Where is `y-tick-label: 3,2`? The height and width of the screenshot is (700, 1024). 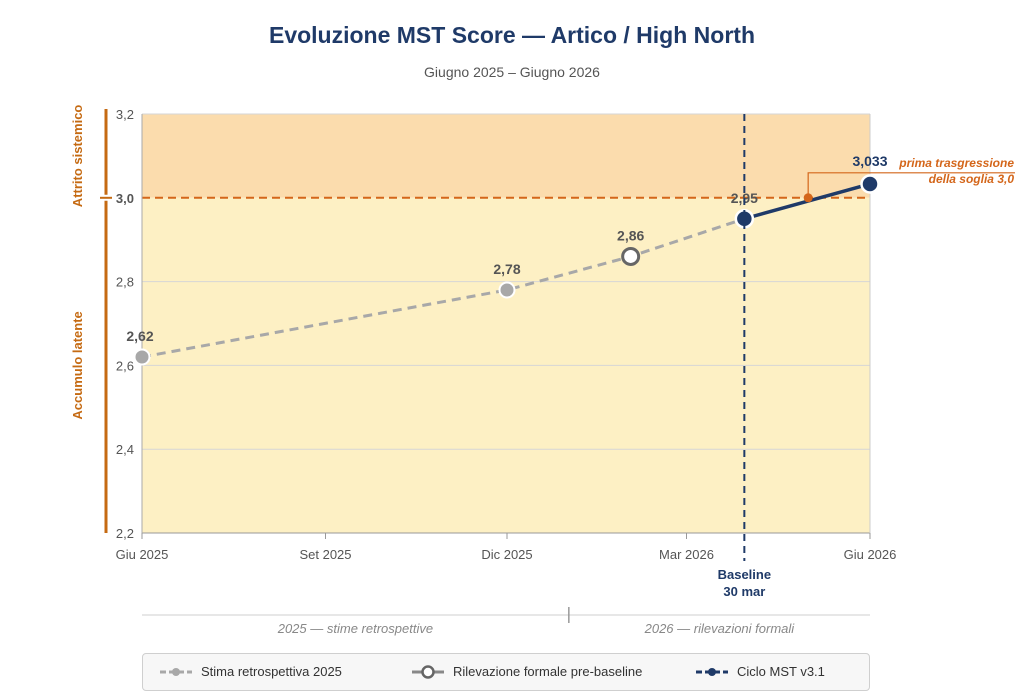 y-tick-label: 3,2 is located at coordinates (125, 114).